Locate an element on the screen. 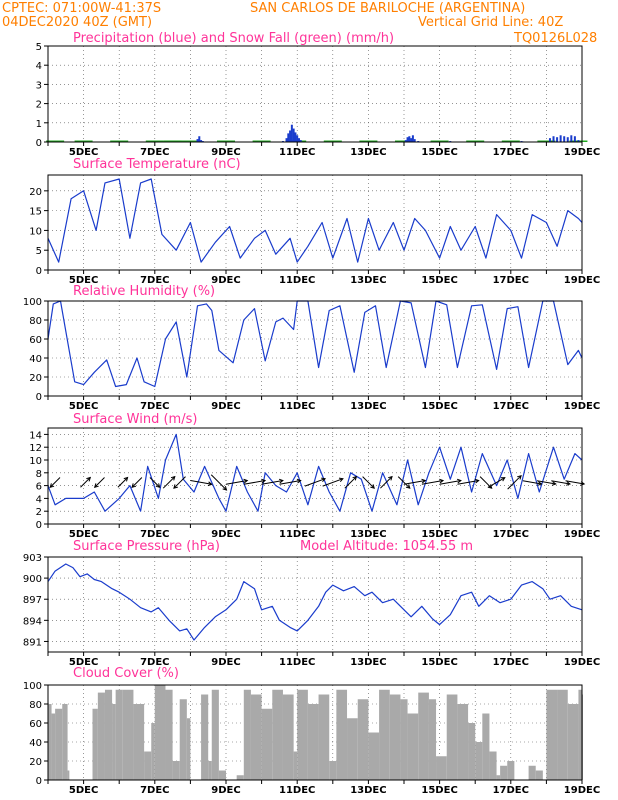 The width and height of the screenshot is (618, 800). wind-ytick-label: 14 is located at coordinates (35, 435).